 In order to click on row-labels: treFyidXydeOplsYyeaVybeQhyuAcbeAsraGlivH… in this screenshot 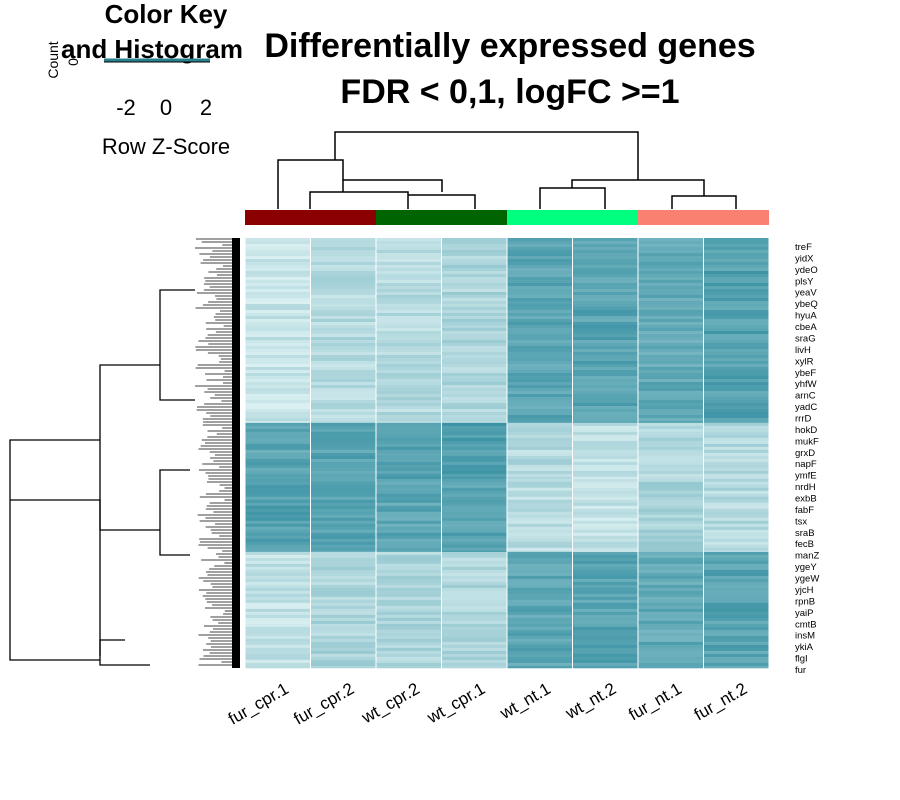, I will do `click(807, 459)`.